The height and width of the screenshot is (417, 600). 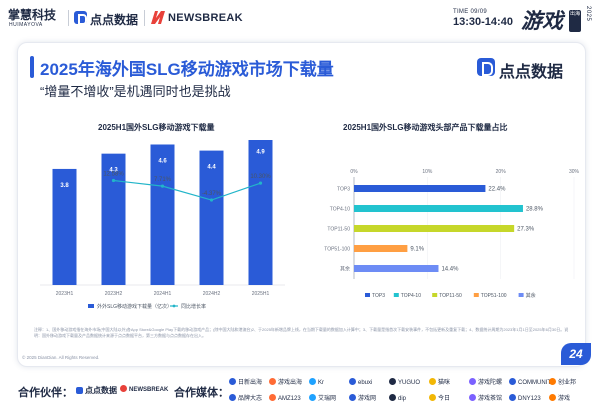 I want to click on media-logo: 游戏出海, so click(x=285, y=383).